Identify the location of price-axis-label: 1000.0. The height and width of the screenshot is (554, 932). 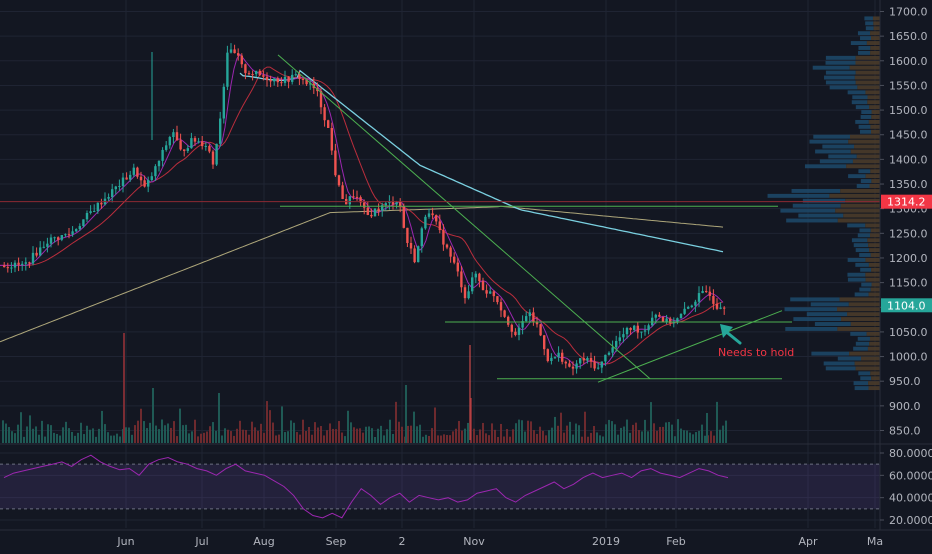
(908, 357).